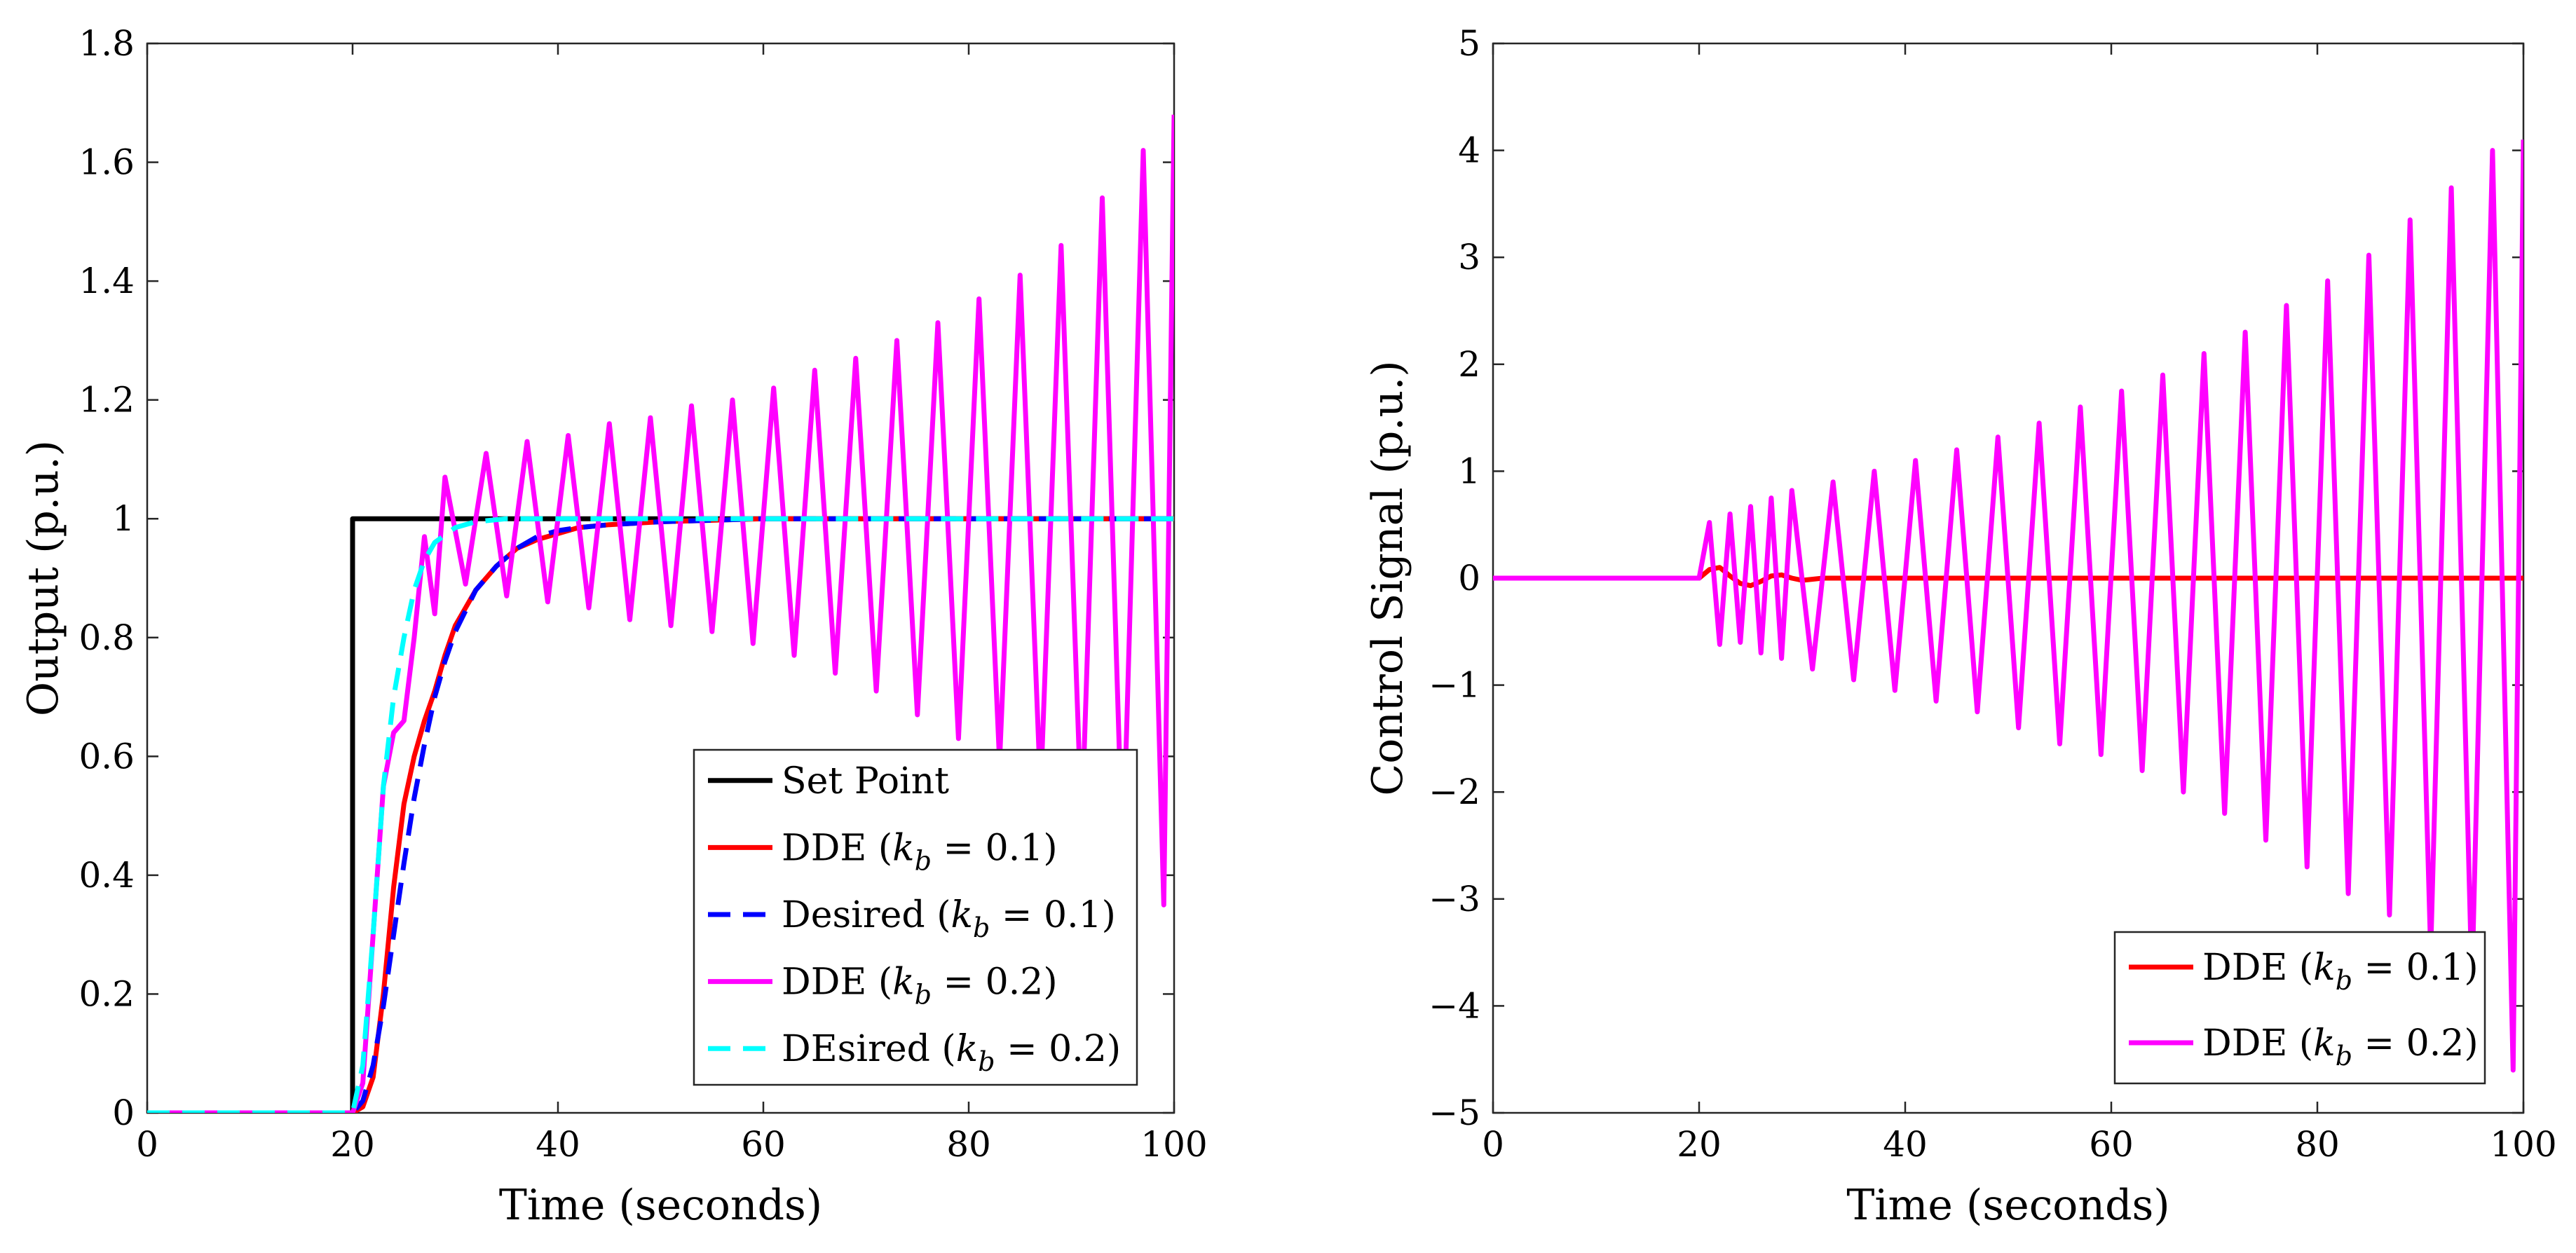  What do you see at coordinates (107, 281) in the screenshot?
I see `y-tick-label: 1.4` at bounding box center [107, 281].